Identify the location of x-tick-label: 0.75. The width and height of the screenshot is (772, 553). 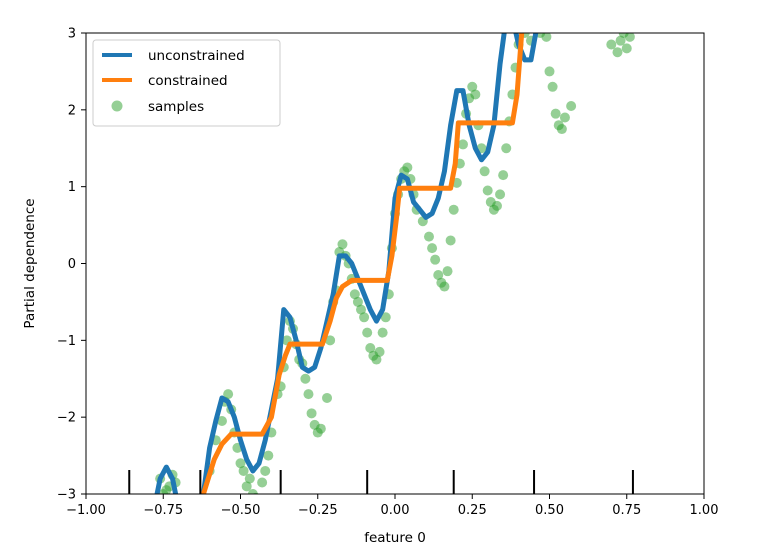
(626, 510).